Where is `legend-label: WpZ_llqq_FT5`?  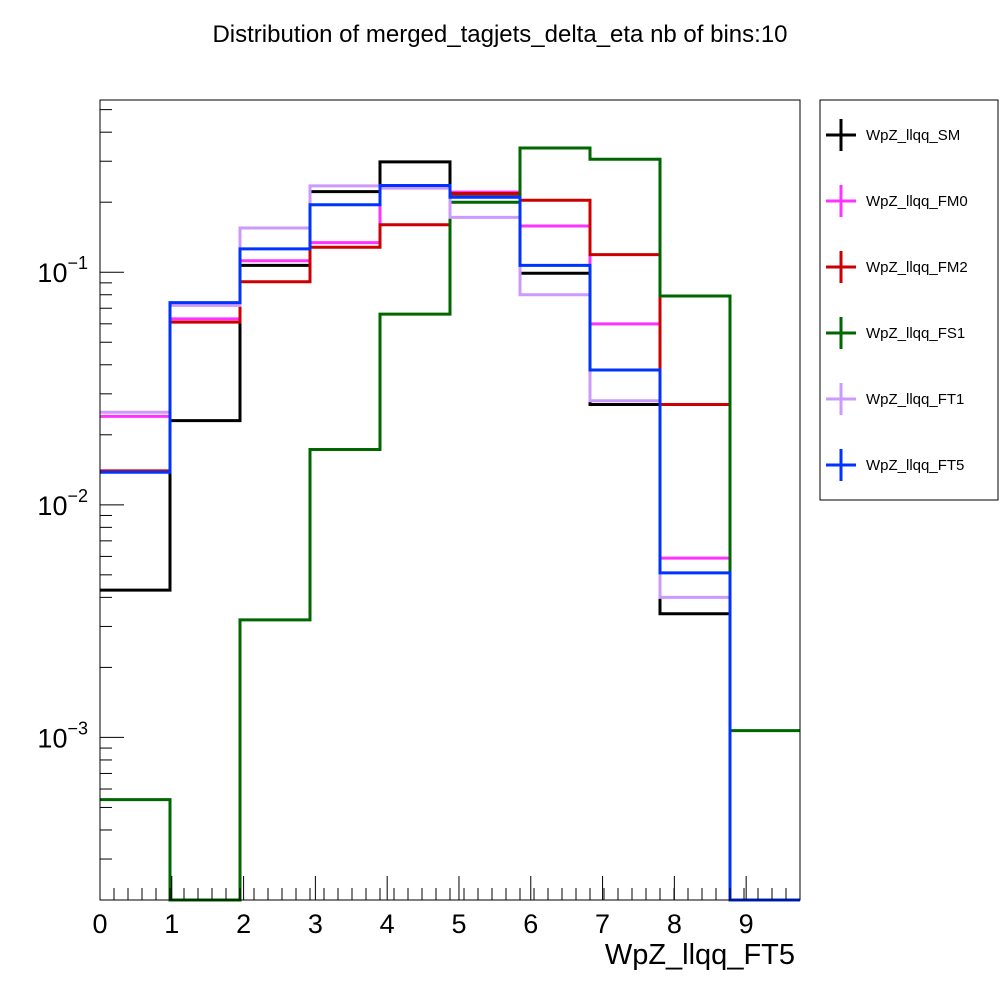 legend-label: WpZ_llqq_FT5 is located at coordinates (915, 465).